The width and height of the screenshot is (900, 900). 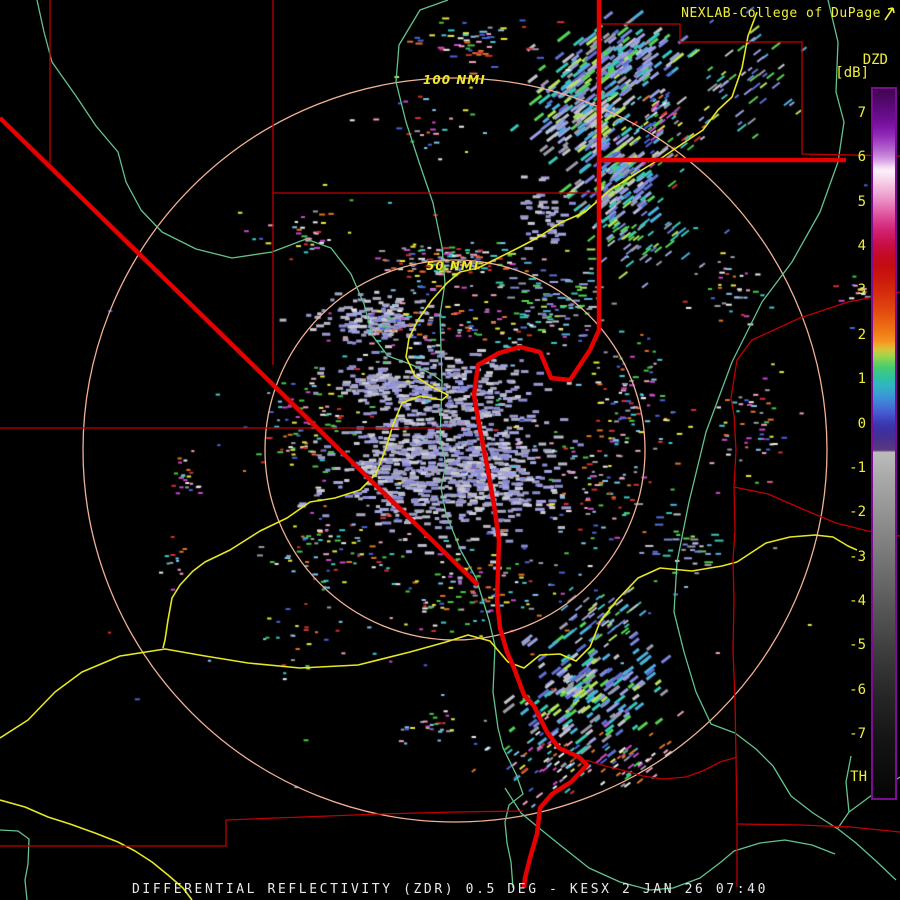 What do you see at coordinates (884, 443) in the screenshot?
I see `colorbar` at bounding box center [884, 443].